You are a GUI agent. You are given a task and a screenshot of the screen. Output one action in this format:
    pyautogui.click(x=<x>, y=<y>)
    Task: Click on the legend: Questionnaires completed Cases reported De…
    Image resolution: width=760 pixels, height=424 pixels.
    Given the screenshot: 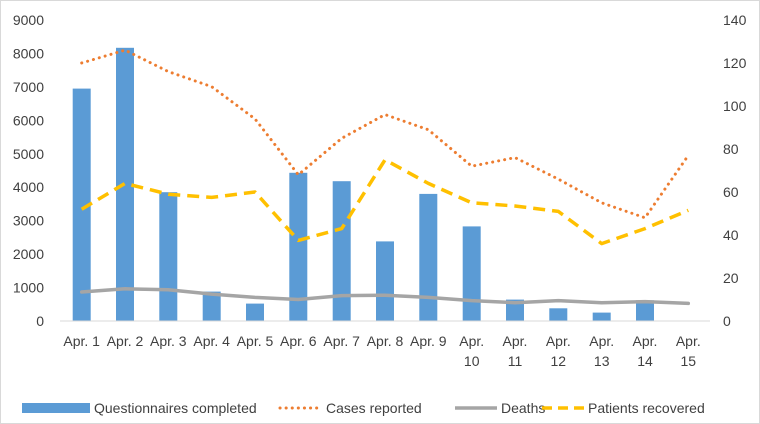 What is the action you would take?
    pyautogui.click(x=363, y=408)
    